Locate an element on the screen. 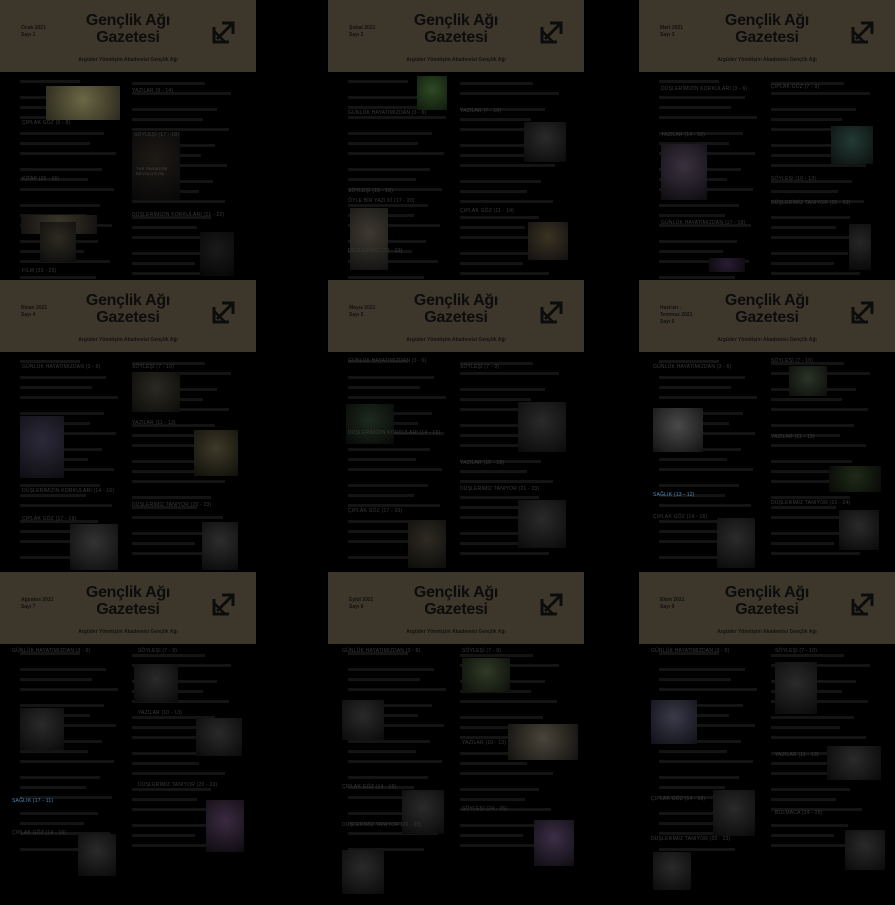  section-heading: DÜŞLERİMİZİN KORKULARI (21 - 22) is located at coordinates (178, 215).